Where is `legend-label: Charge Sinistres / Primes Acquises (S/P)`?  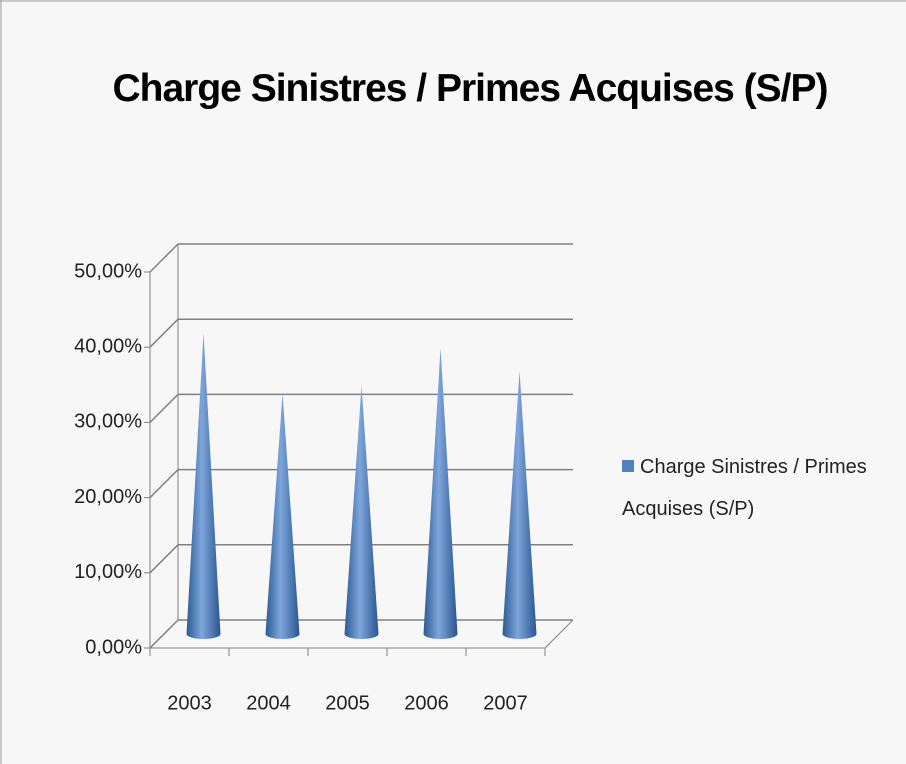 legend-label: Charge Sinistres / Primes Acquises (S/P) is located at coordinates (744, 488).